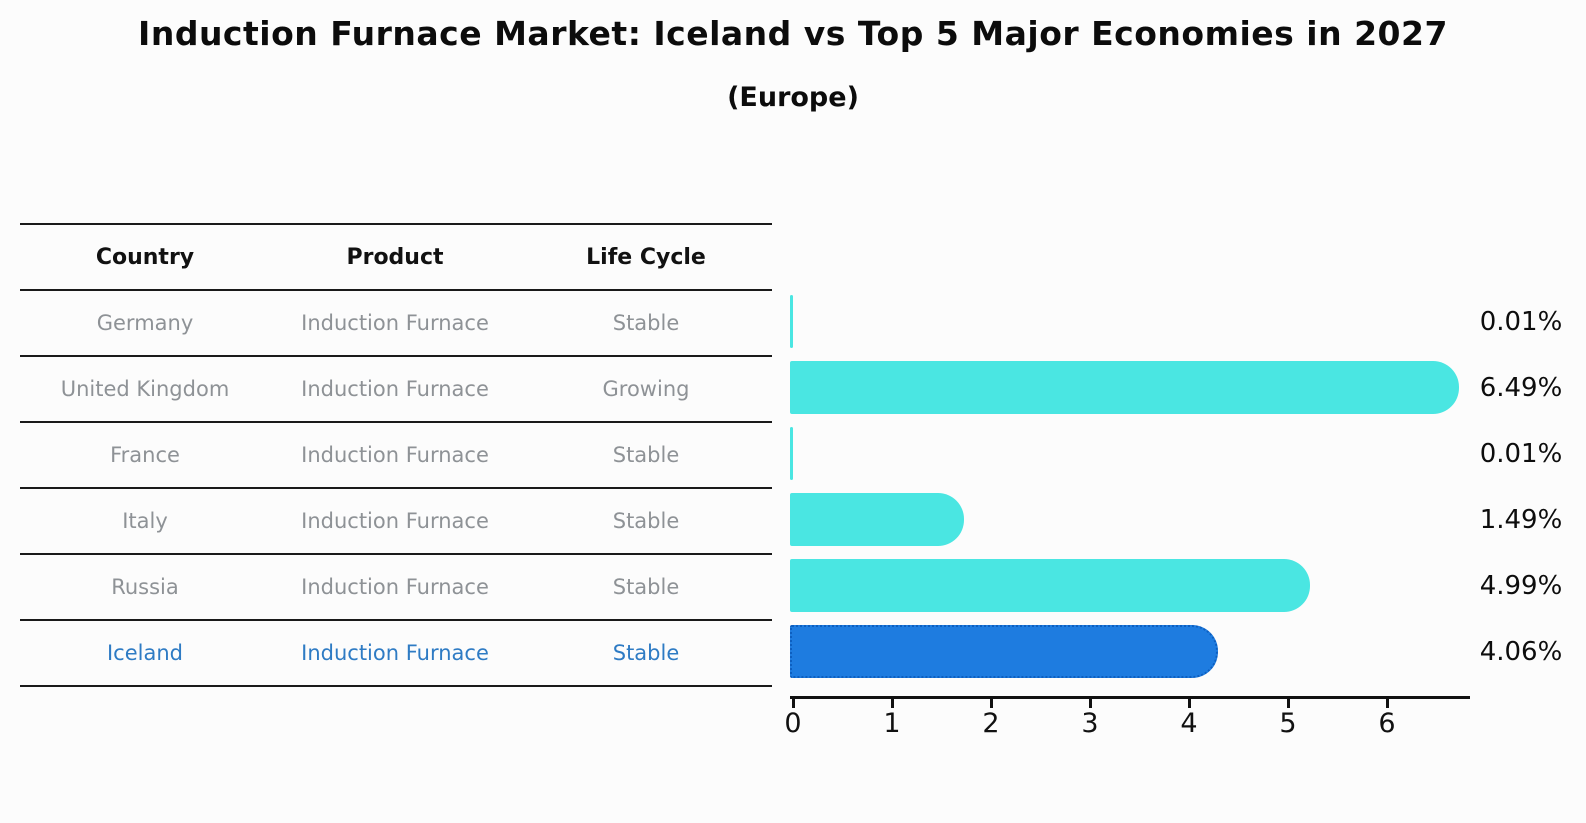 Image resolution: width=1586 pixels, height=823 pixels. I want to click on bar-row-united-kingdom: 6.49%, so click(1188, 388).